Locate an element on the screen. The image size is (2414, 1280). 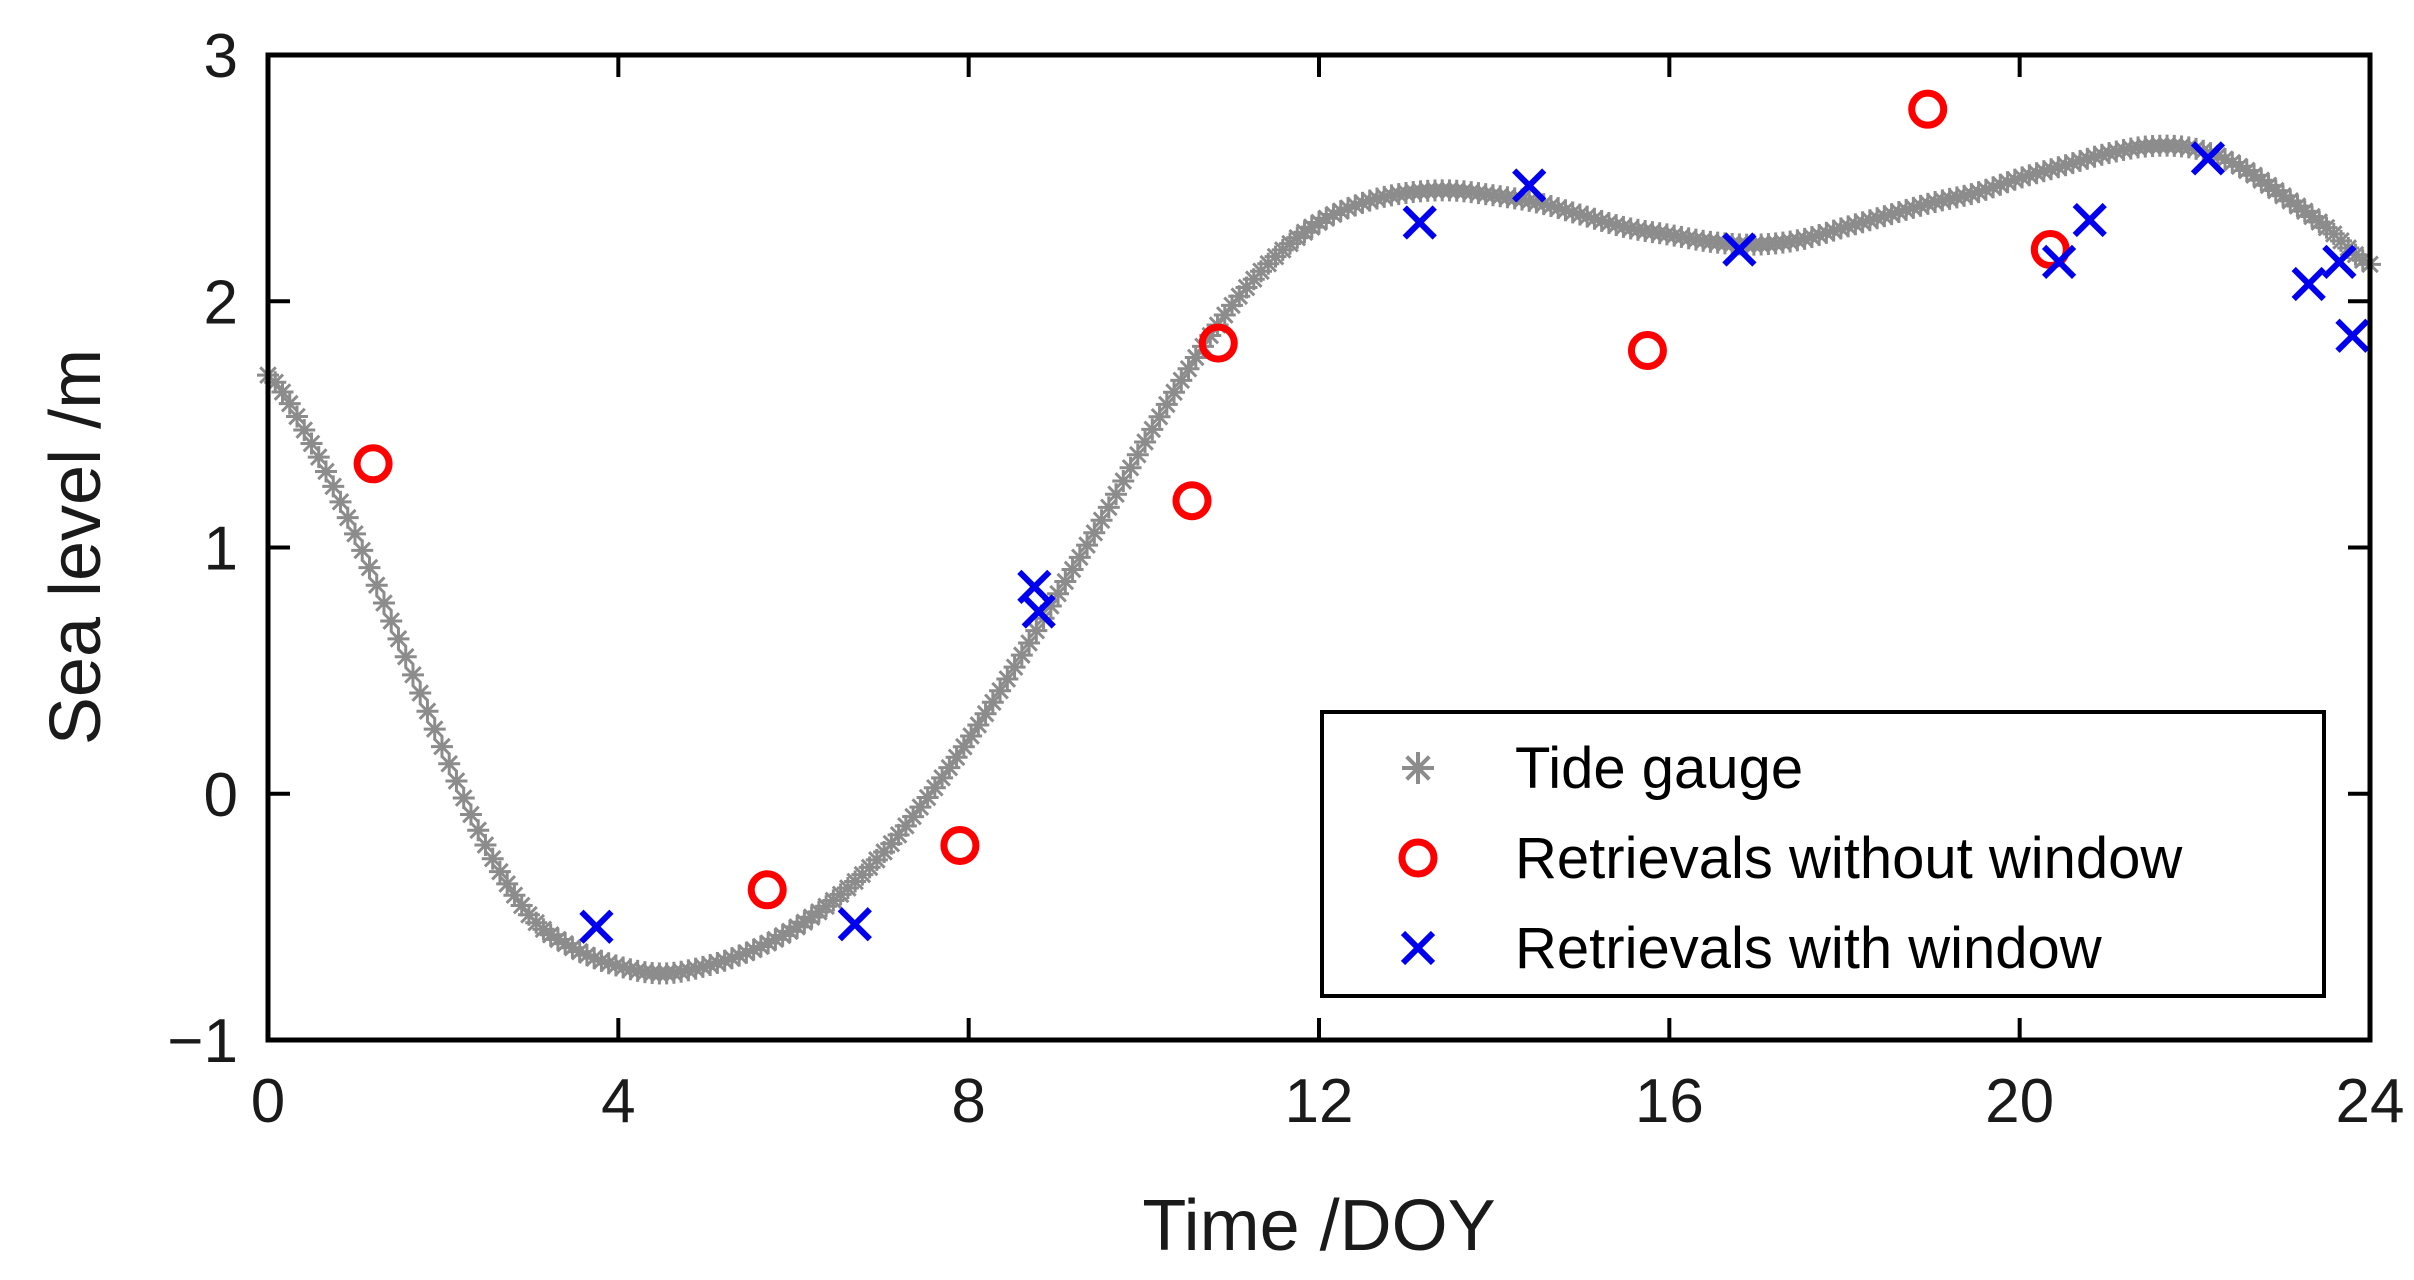
legend-label-tide-gauge: Tide gauge is located at coordinates (1659, 768).